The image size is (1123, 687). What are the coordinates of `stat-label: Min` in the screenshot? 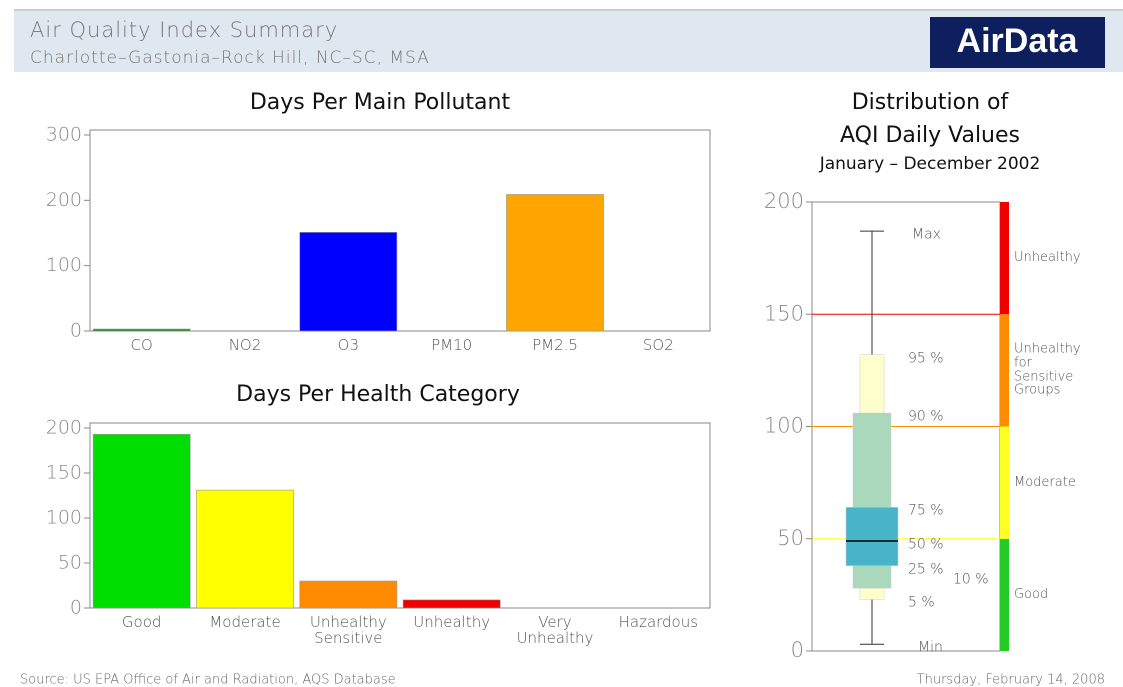 It's located at (930, 647).